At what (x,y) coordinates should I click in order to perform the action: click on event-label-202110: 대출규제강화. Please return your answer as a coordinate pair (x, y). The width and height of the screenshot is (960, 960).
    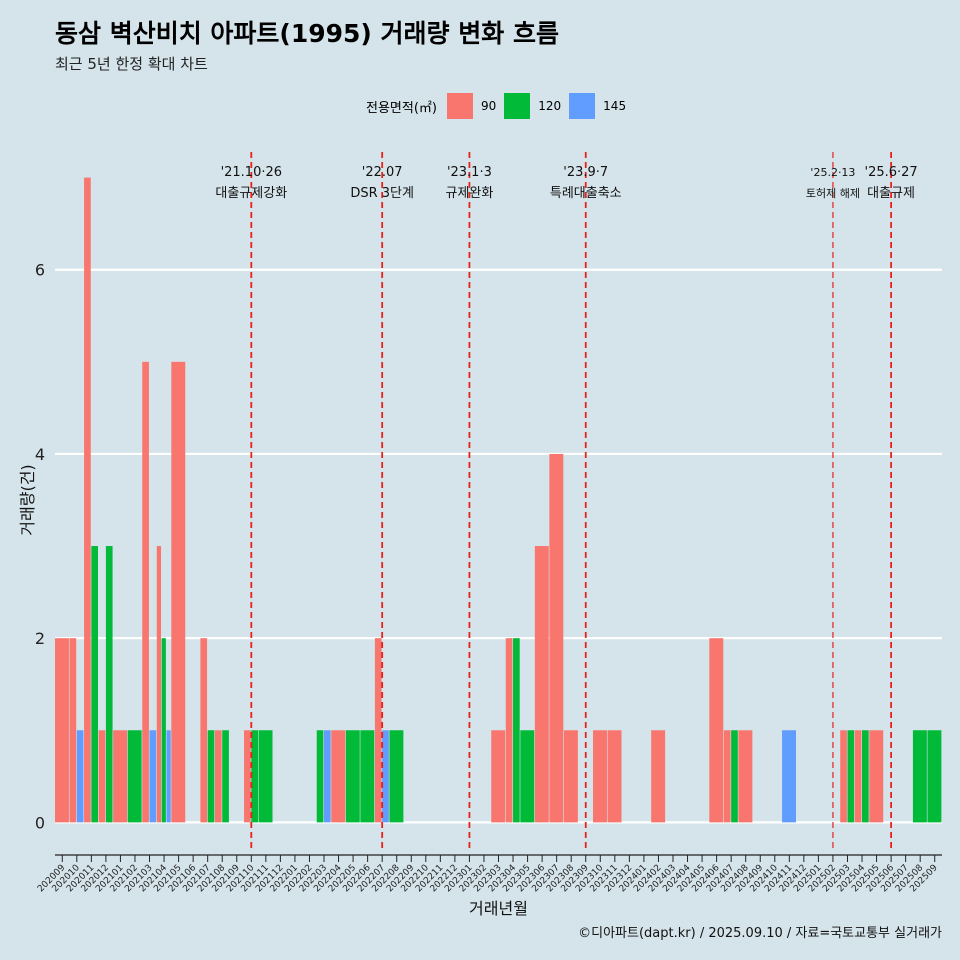
    Looking at the image, I should click on (251, 193).